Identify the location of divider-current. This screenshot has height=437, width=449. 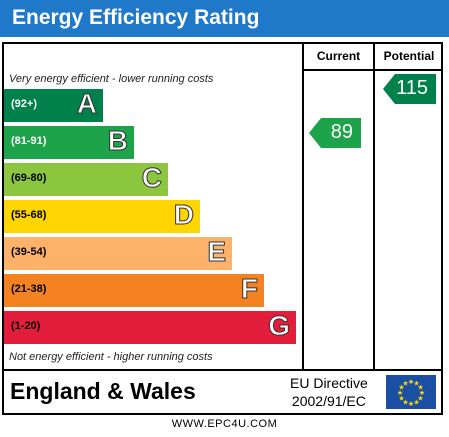
(303, 206).